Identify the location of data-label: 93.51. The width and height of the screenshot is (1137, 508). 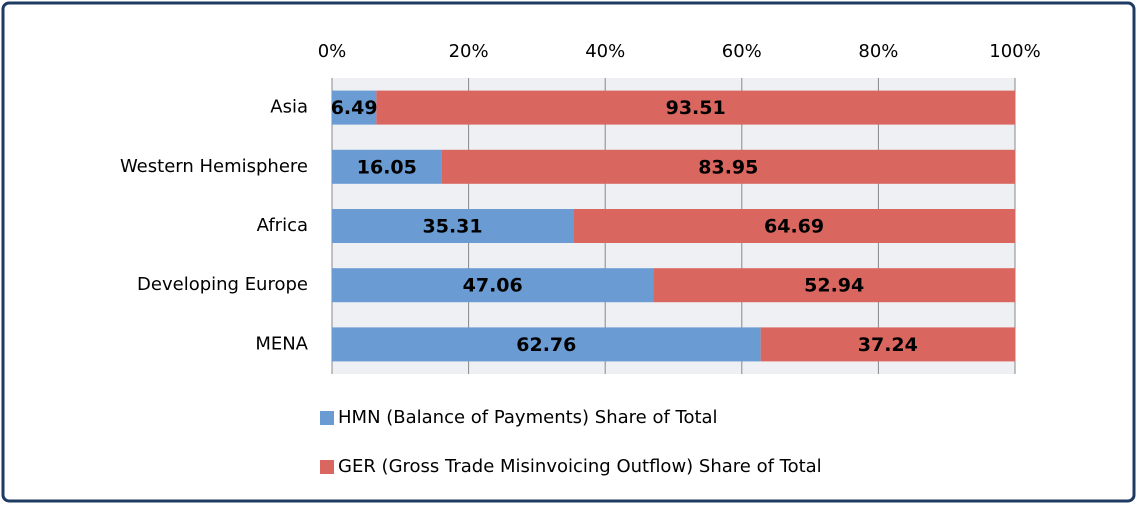
(696, 108).